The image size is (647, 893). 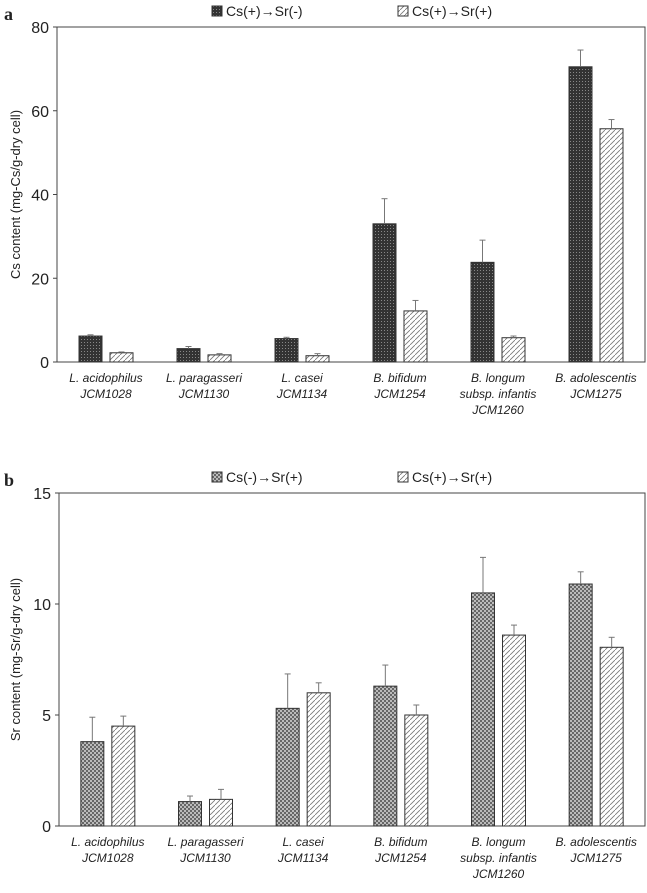 What do you see at coordinates (40, 28) in the screenshot?
I see `y-tick-label: 80` at bounding box center [40, 28].